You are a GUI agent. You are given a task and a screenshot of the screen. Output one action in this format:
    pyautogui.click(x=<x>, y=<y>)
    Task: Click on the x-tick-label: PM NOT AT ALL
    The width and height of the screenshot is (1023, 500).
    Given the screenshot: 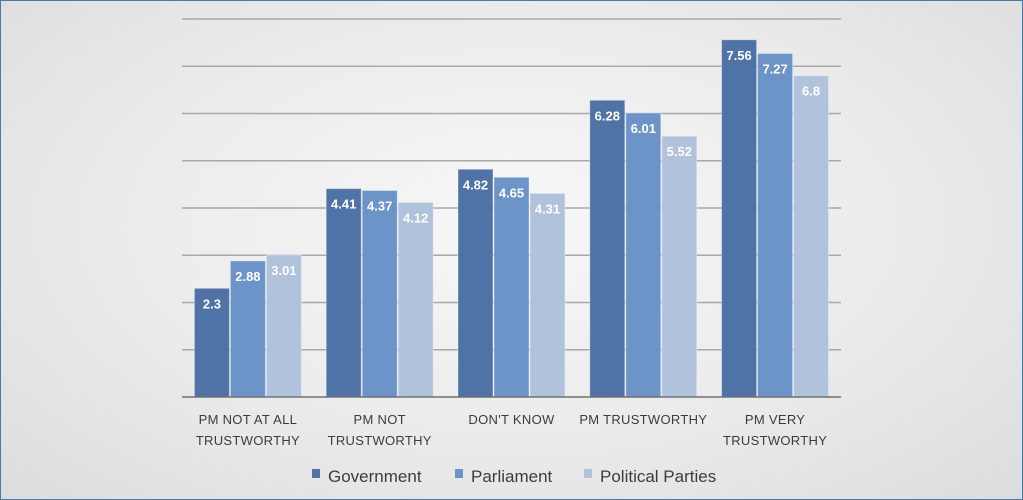 What is the action you would take?
    pyautogui.click(x=248, y=419)
    